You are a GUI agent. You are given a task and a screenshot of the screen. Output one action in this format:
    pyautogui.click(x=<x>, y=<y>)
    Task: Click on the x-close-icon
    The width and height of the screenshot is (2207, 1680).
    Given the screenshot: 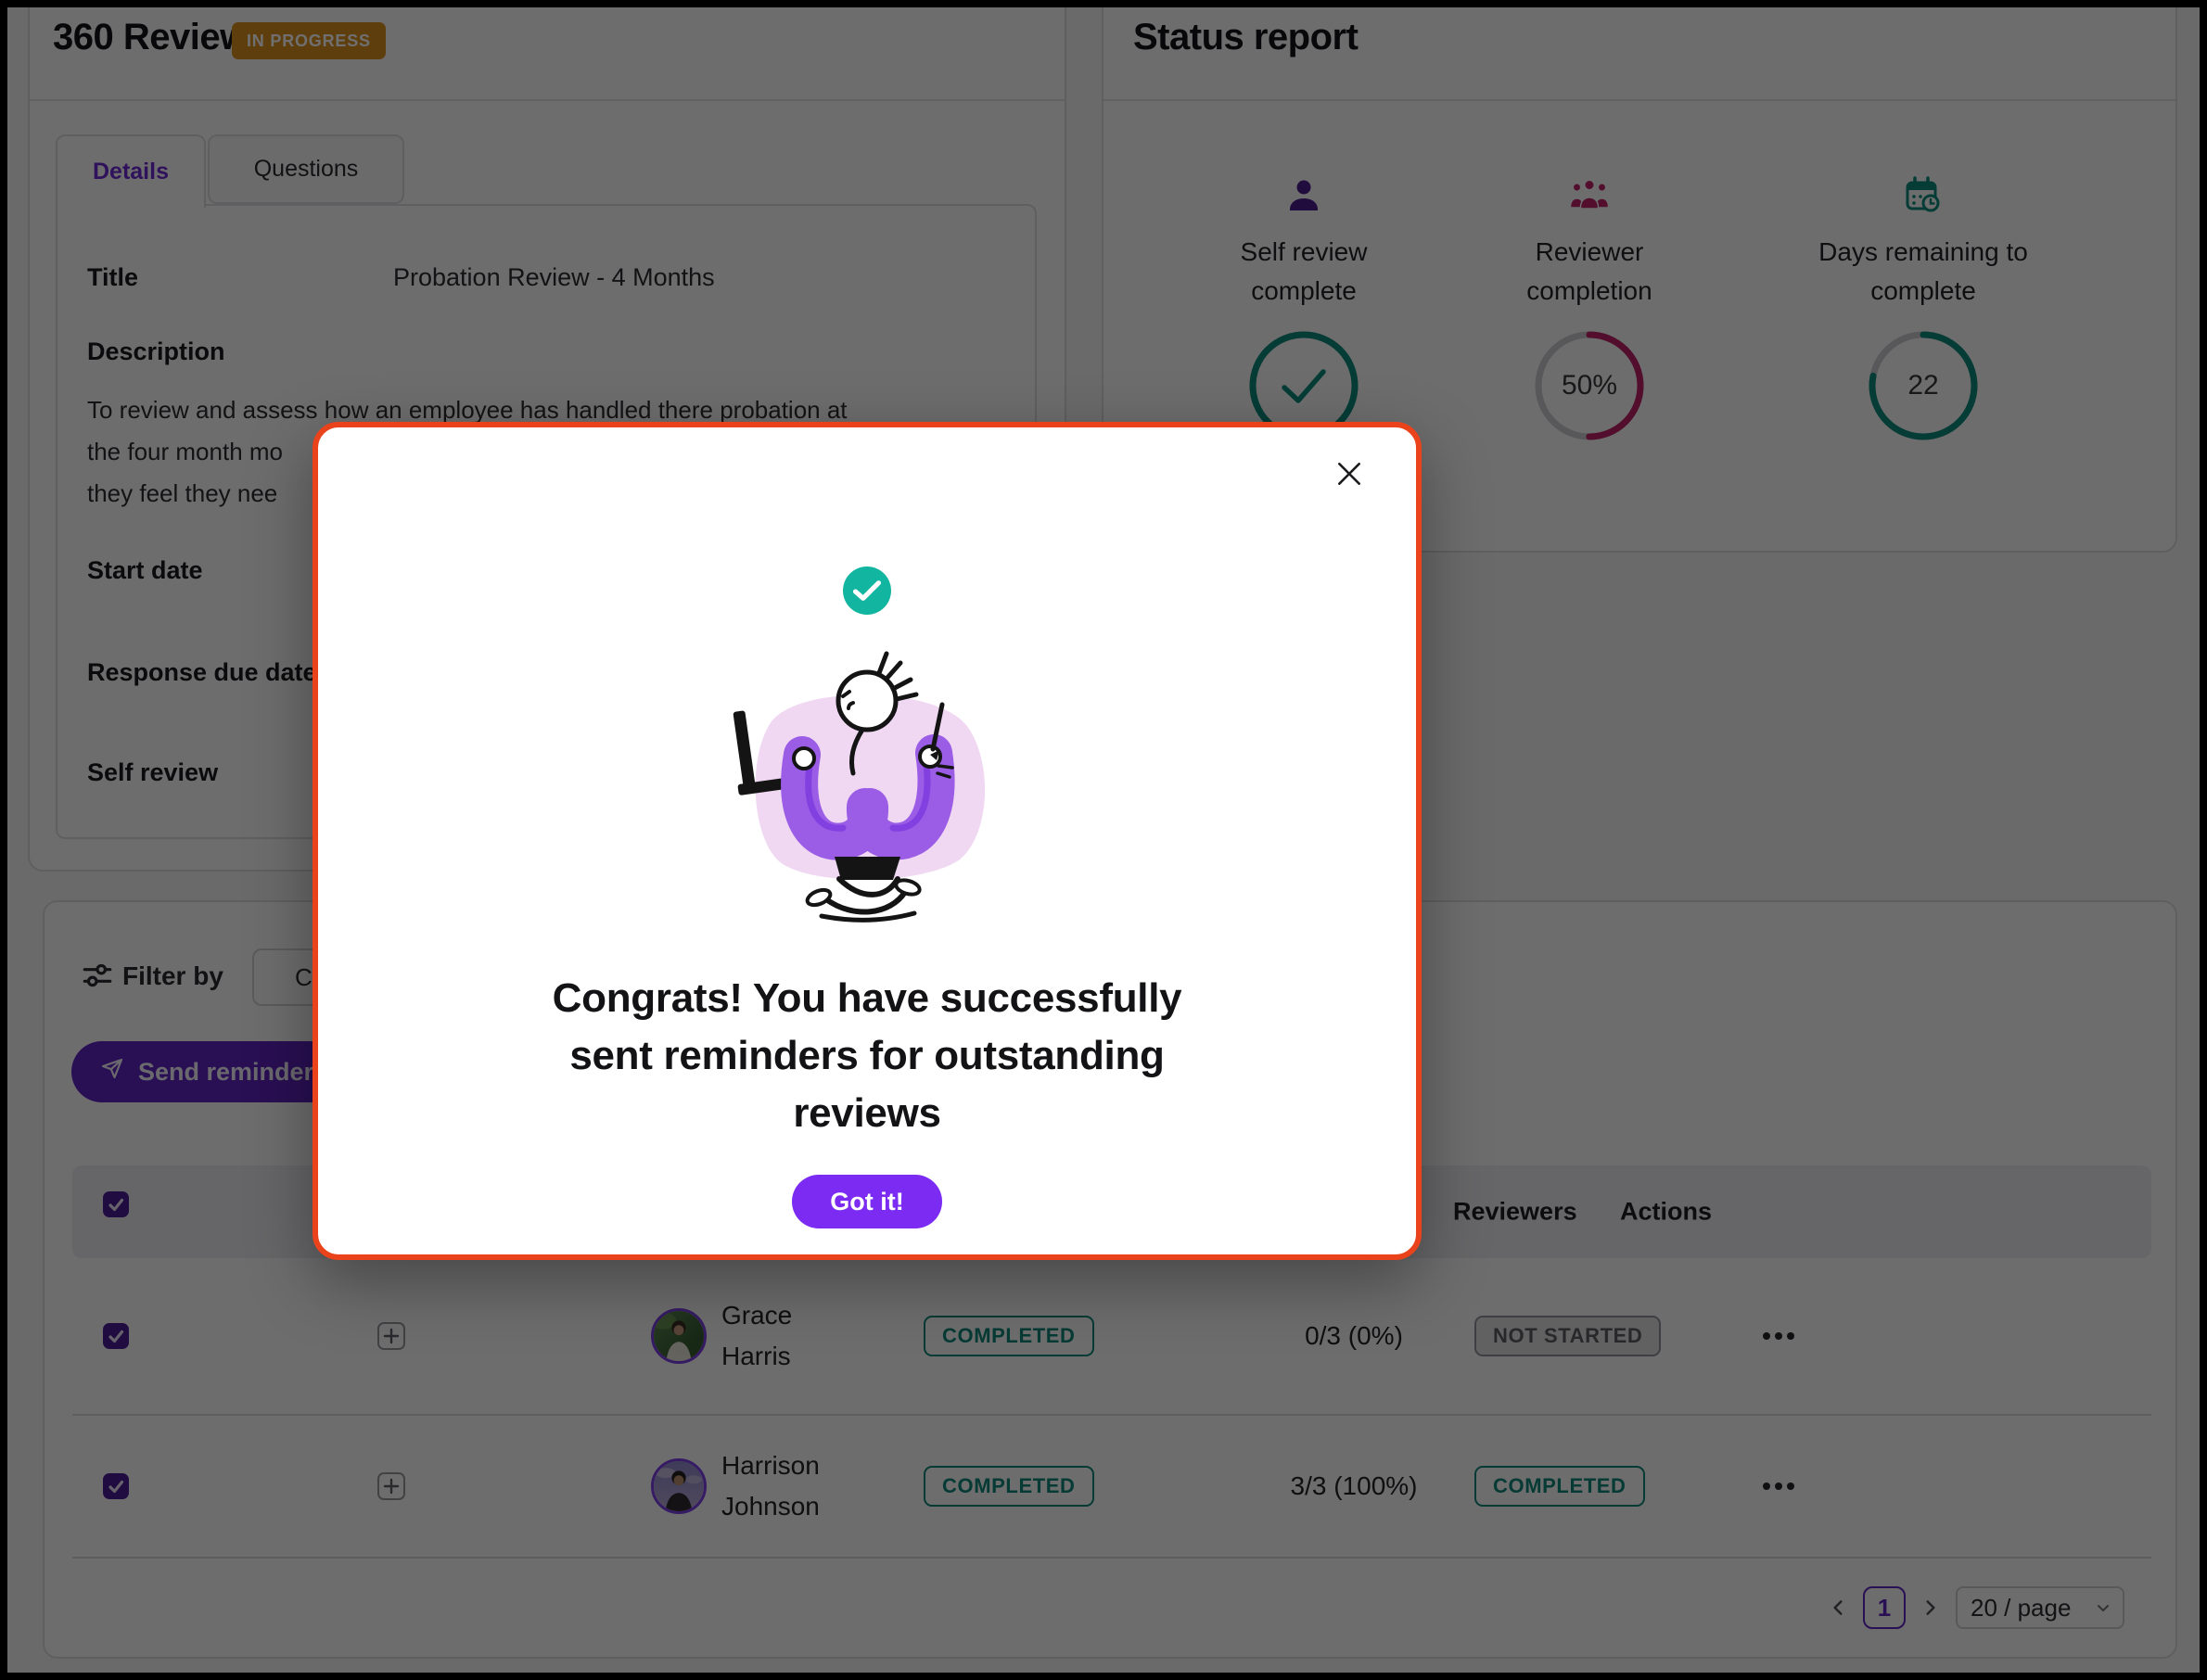 What is the action you would take?
    pyautogui.click(x=1349, y=474)
    